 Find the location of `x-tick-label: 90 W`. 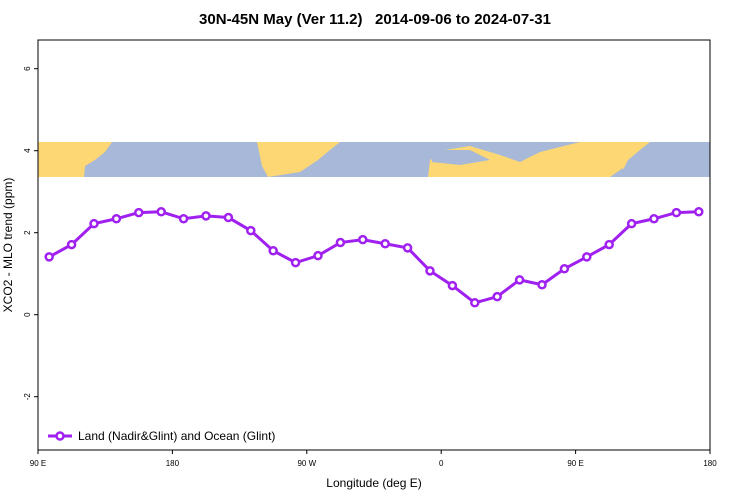

x-tick-label: 90 W is located at coordinates (306, 463).